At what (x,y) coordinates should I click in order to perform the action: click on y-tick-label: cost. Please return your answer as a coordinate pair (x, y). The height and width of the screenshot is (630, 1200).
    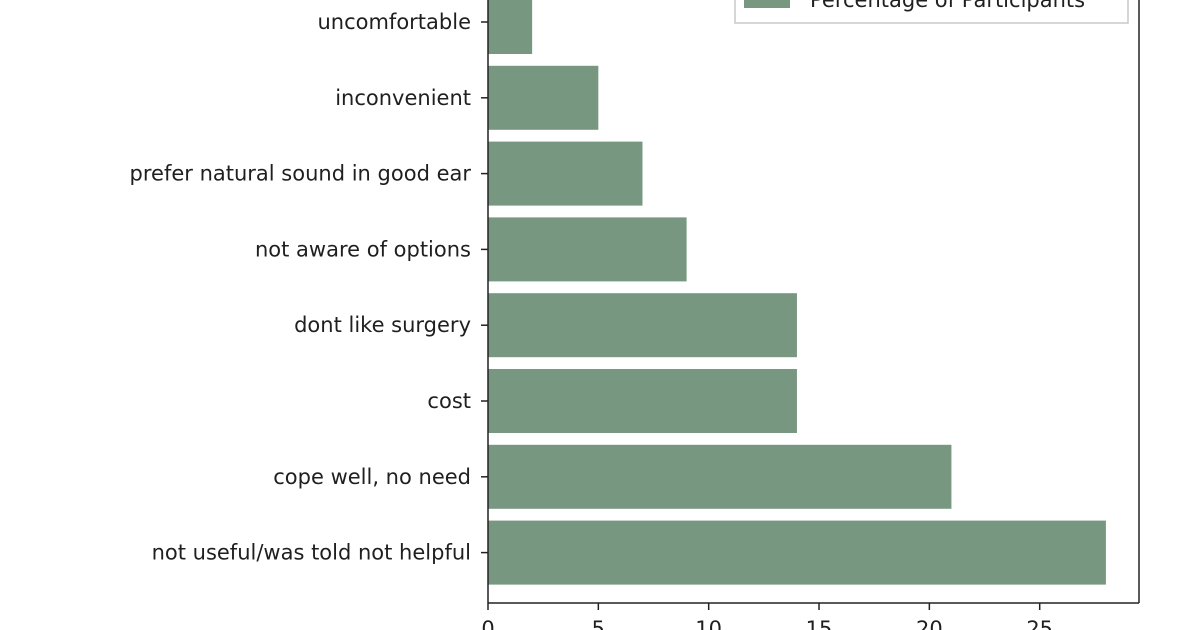
    Looking at the image, I should click on (449, 401).